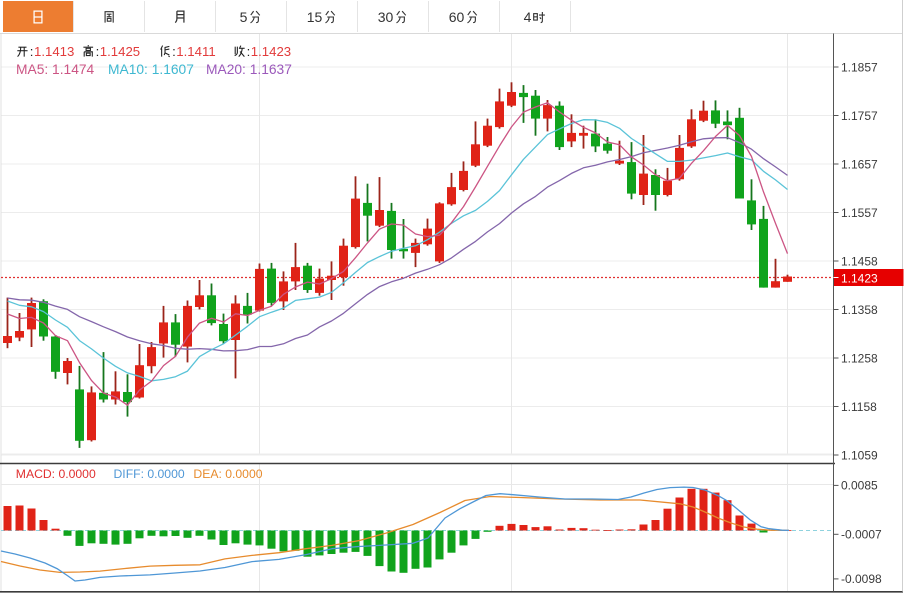 This screenshot has width=912, height=595. What do you see at coordinates (859, 116) in the screenshot?
I see `svg-text: 1.1757` at bounding box center [859, 116].